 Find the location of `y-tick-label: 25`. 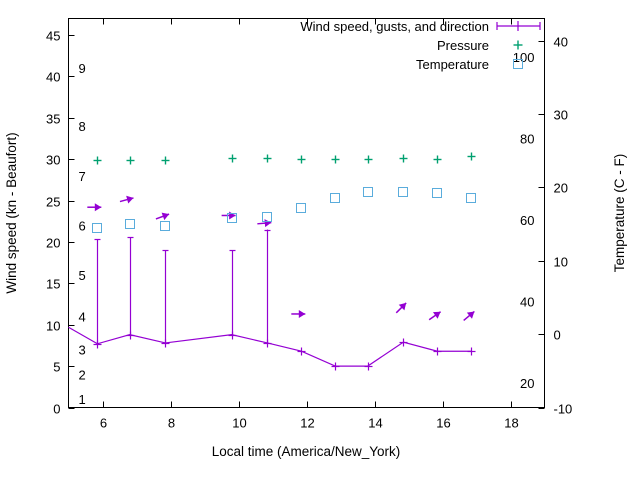

y-tick-label: 25 is located at coordinates (53, 202).